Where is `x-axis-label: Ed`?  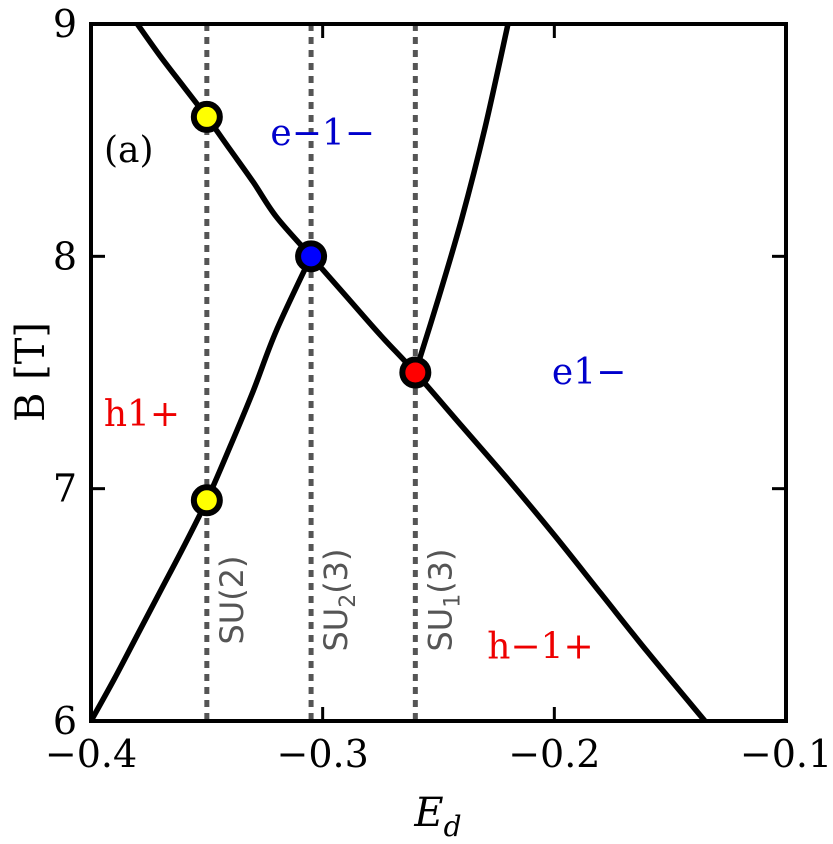 x-axis-label: Ed is located at coordinates (437, 816).